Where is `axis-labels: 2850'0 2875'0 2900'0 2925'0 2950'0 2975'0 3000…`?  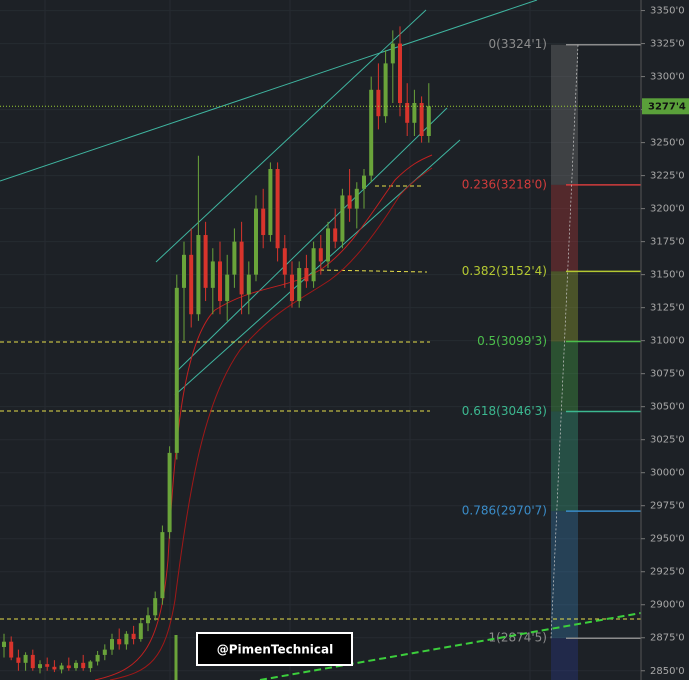 axis-labels: 2850'0 2875'0 2900'0 2925'0 2950'0 2975'0 3000… is located at coordinates (663, 341).